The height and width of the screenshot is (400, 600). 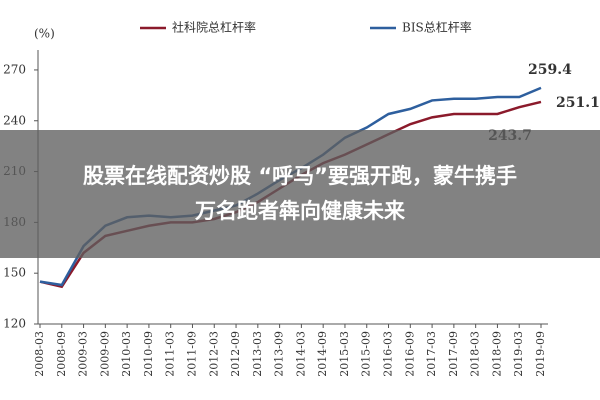 I want to click on x-tick-label: 2011-03, so click(x=170, y=354).